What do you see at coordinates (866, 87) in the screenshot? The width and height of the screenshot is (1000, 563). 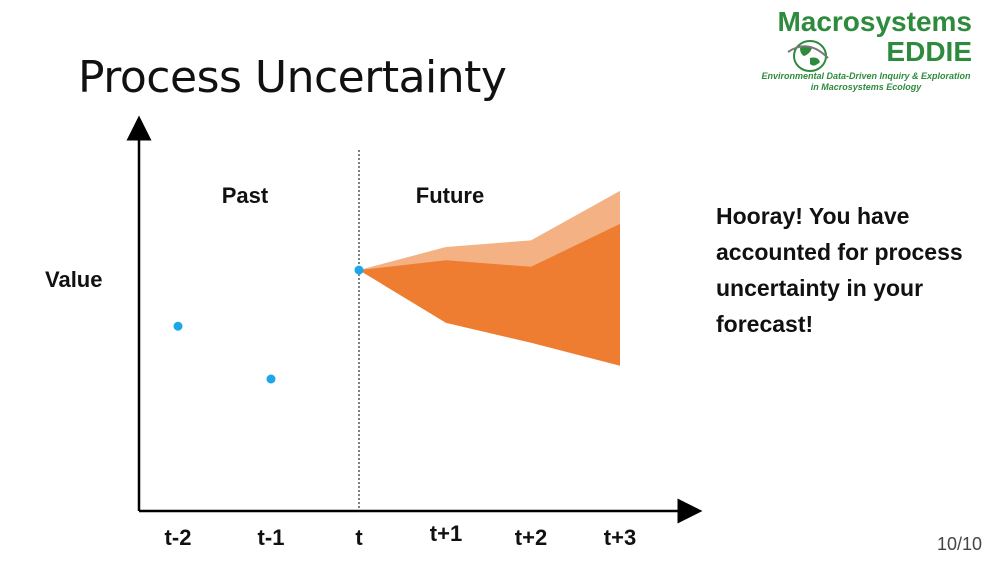 I see `logo-tagline-line-2: in Macrosystems Ecology` at bounding box center [866, 87].